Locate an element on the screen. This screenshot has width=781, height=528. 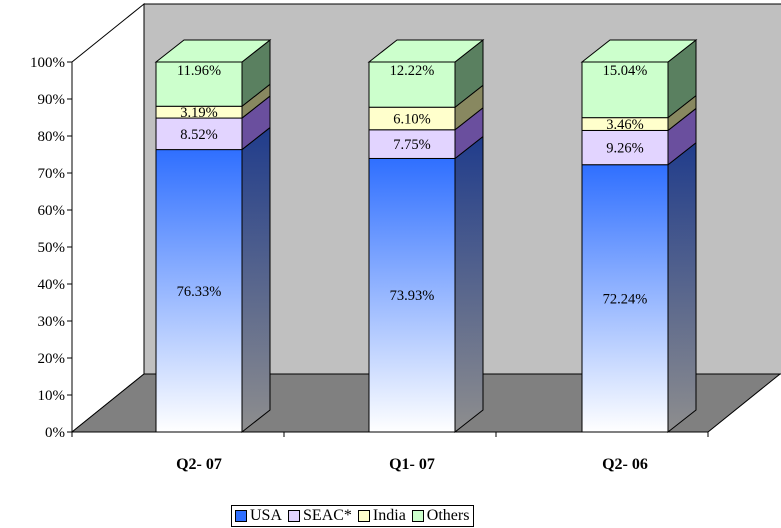
data-label: 3.46% is located at coordinates (624, 125).